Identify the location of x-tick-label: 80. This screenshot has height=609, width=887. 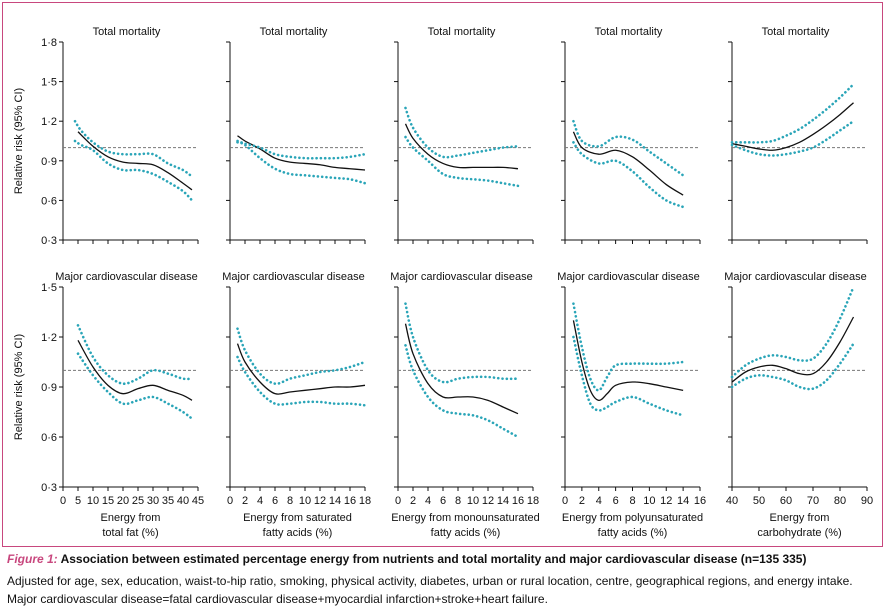
(840, 501).